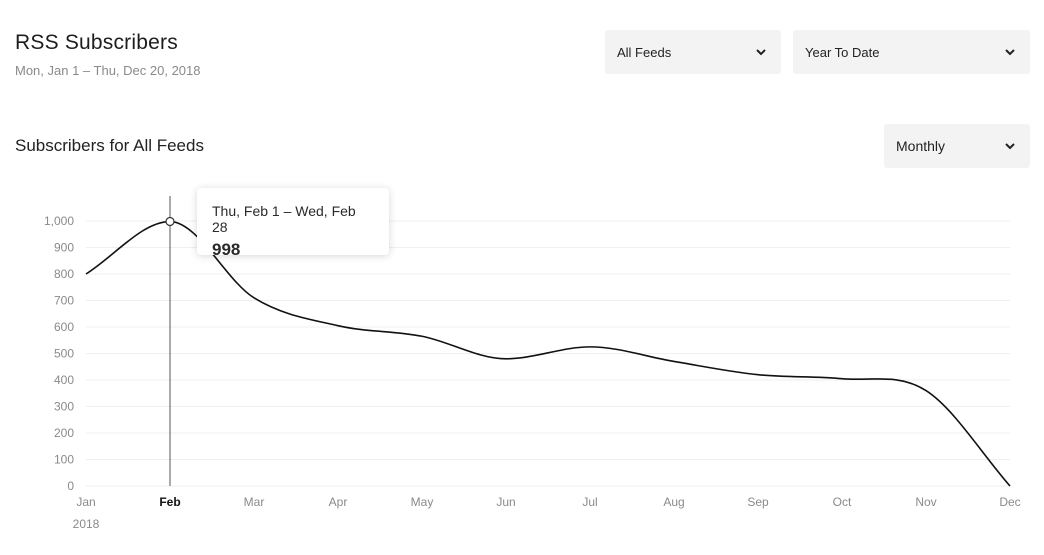 This screenshot has height=555, width=1044. I want to click on x-tick-label: Jan, so click(85, 502).